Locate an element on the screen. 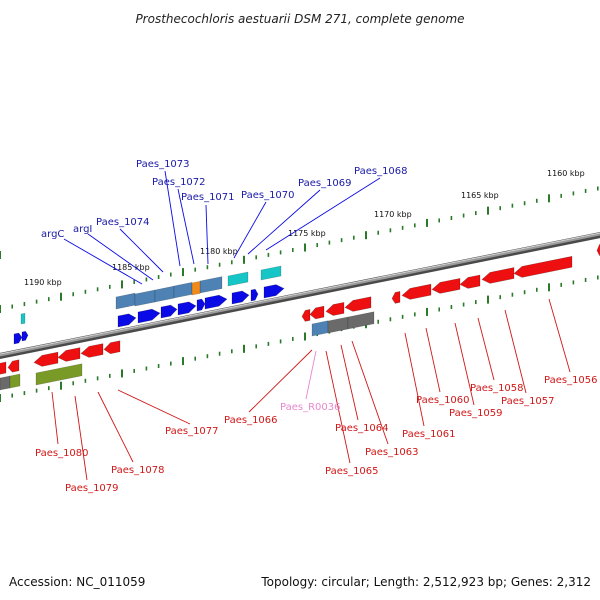 This screenshot has height=600, width=600. gene-label-reverse: Paes_1060 is located at coordinates (443, 400).